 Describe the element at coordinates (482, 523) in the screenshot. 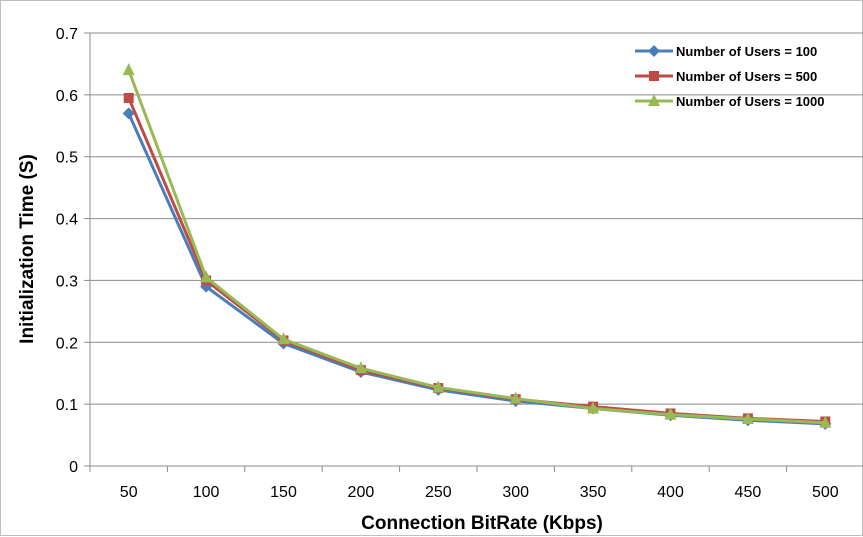

I see `x-axis-title: Connection BitRate (Kbps)` at that location.